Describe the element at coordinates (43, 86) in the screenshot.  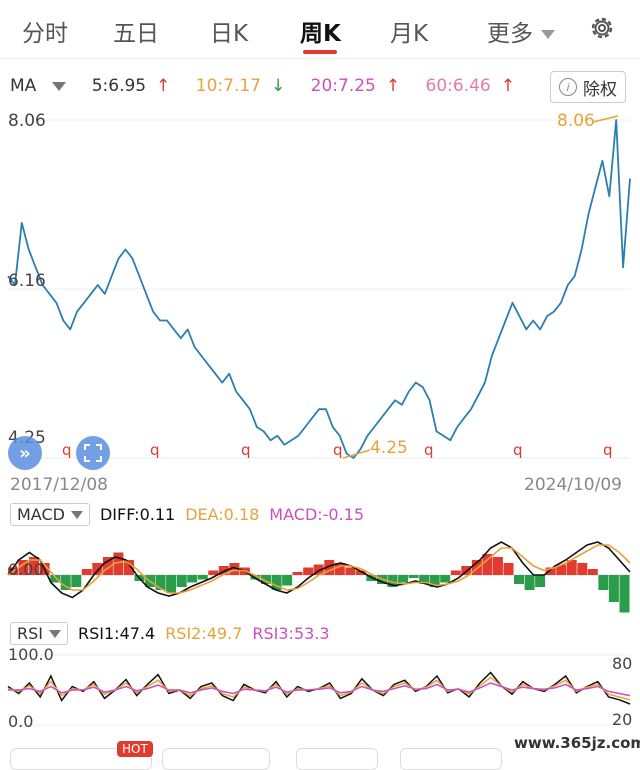
I see `ma-selector: MA` at that location.